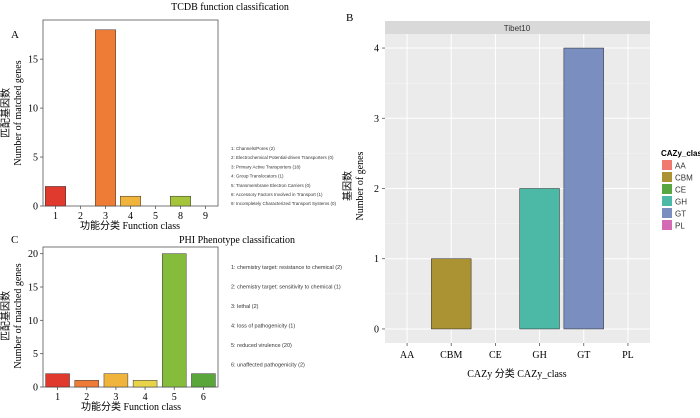 The height and width of the screenshot is (418, 700). Describe the element at coordinates (35, 207) in the screenshot. I see `panel-a-ytick-label: 0` at that location.